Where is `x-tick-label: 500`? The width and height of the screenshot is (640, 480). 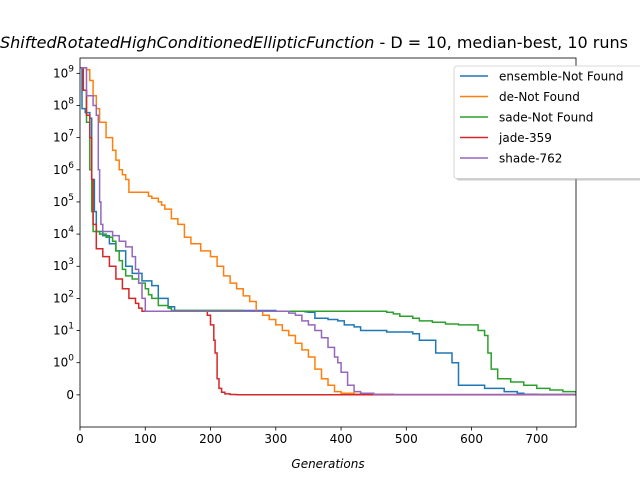 x-tick-label: 500 is located at coordinates (406, 439).